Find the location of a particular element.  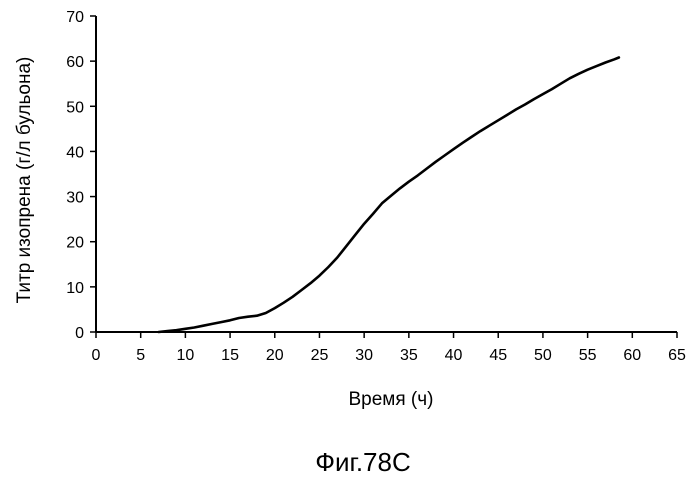

x-tick-label: 40 is located at coordinates (454, 355).